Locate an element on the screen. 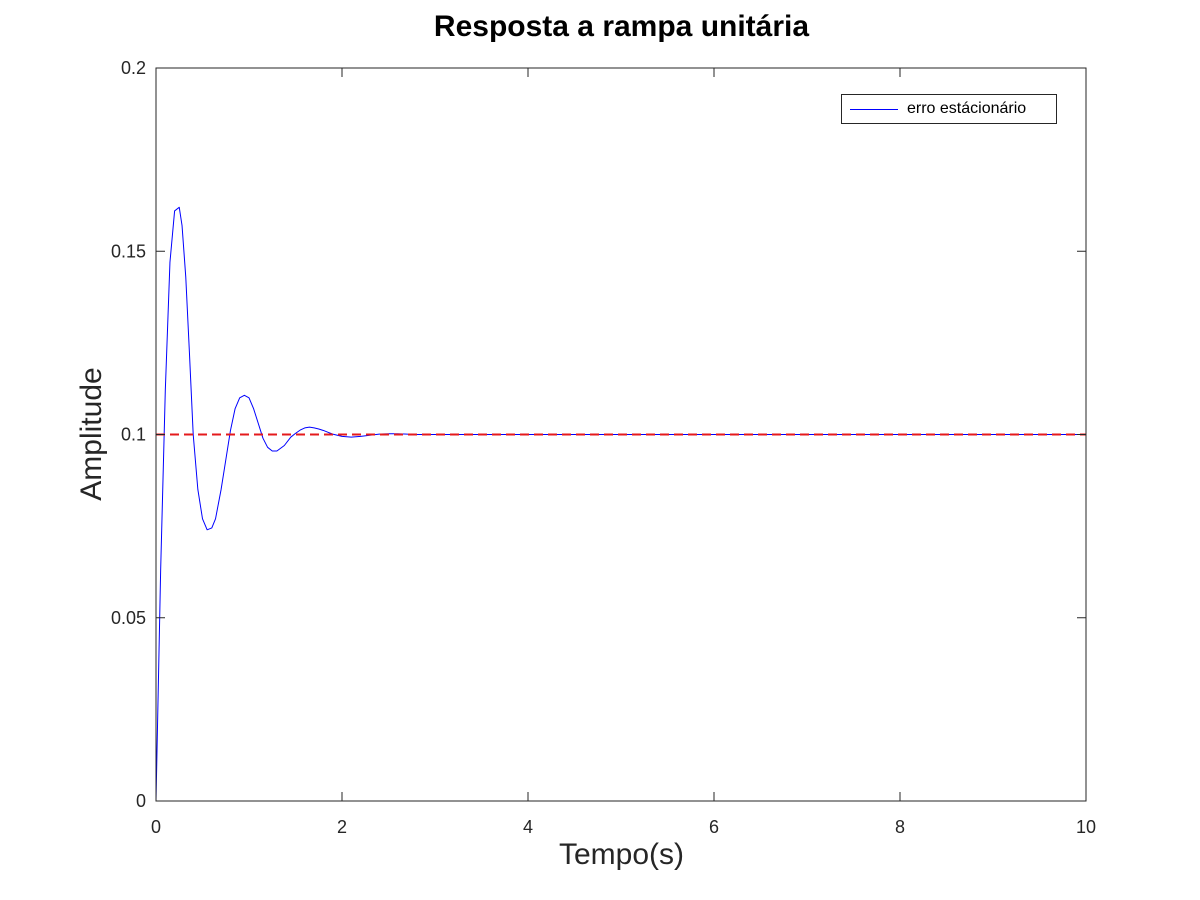 The width and height of the screenshot is (1200, 900). x-tick-label: 8 is located at coordinates (900, 827).